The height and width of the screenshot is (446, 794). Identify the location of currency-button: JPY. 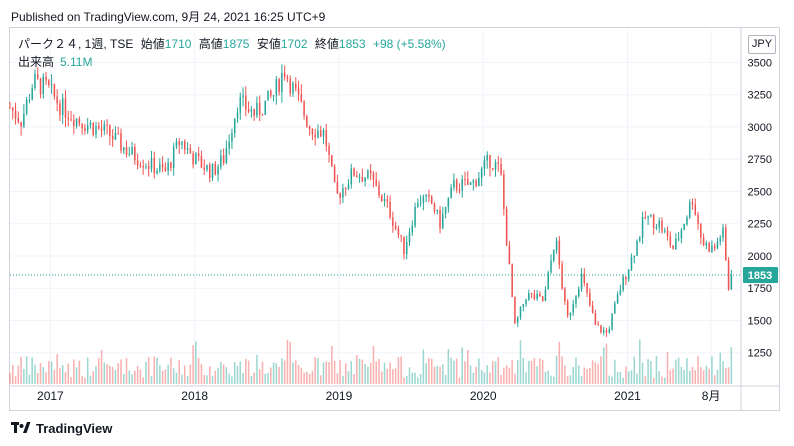
(762, 44).